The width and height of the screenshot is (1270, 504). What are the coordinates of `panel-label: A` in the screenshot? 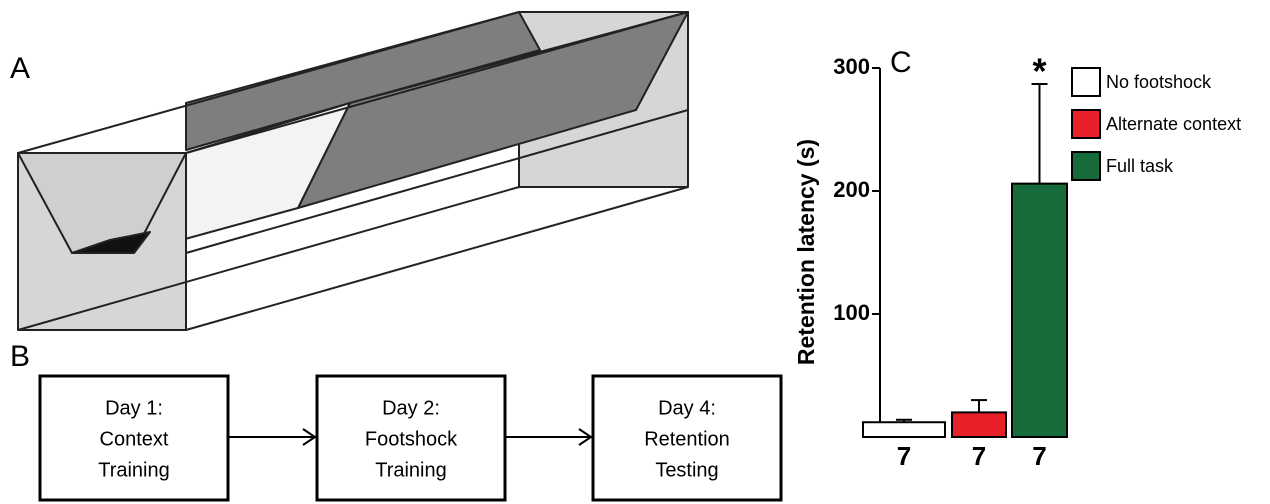 It's located at (20, 68).